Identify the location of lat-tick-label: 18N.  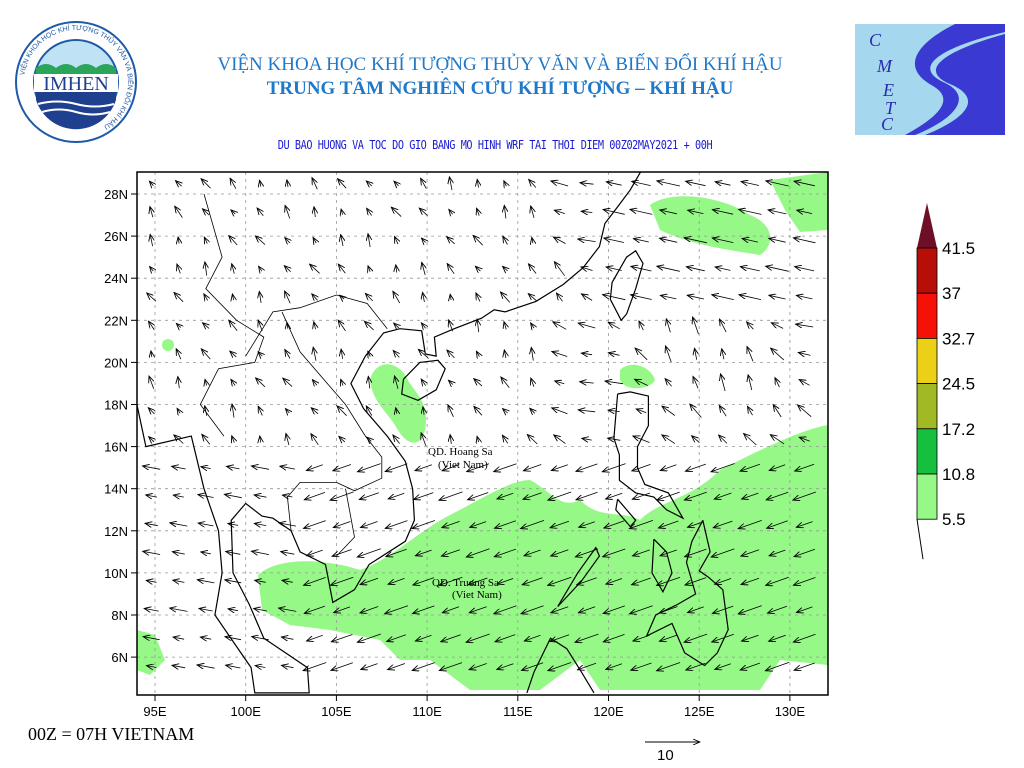
(116, 405).